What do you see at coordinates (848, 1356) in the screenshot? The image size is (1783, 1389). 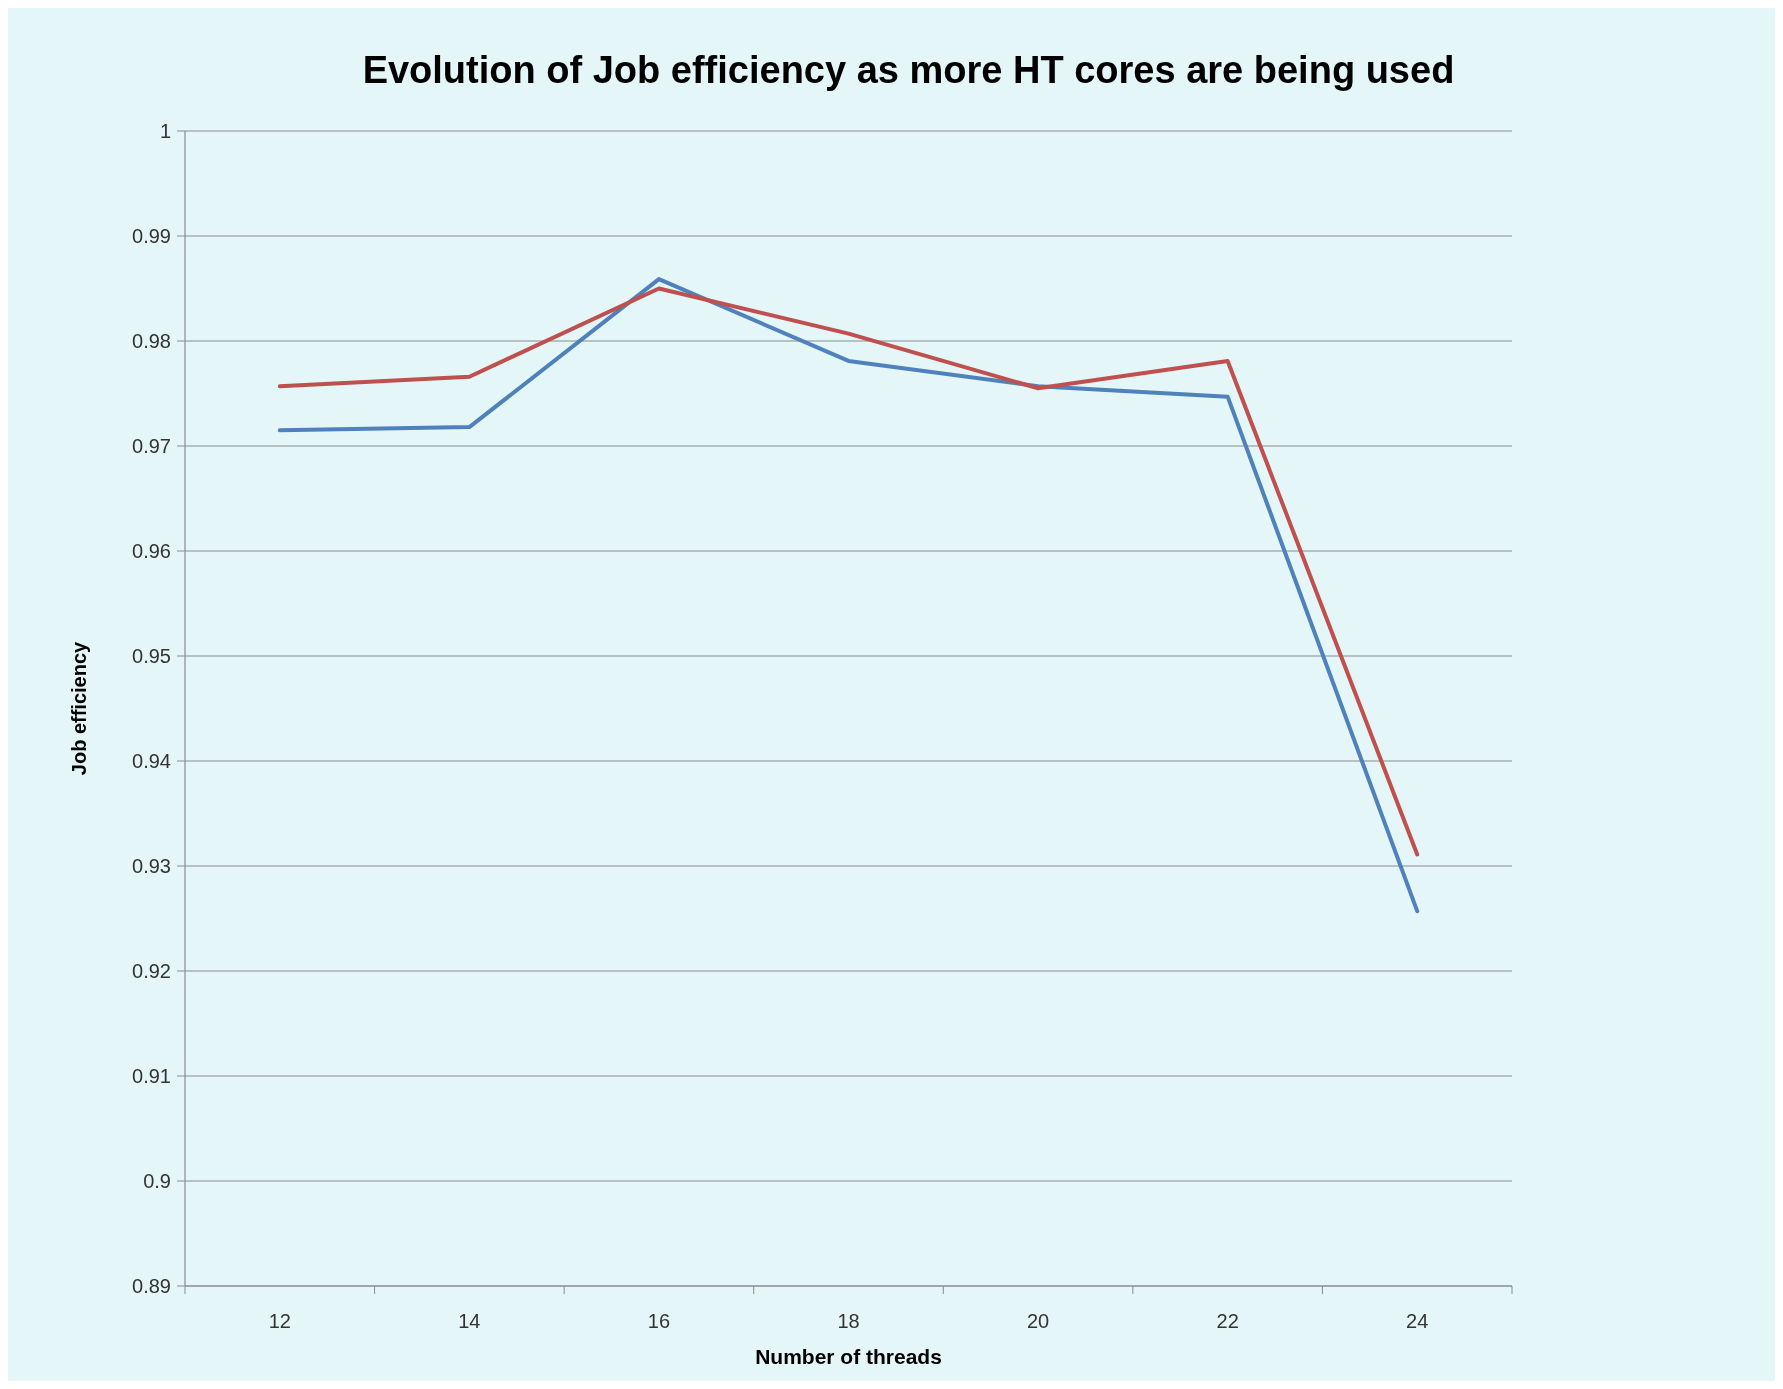 I see `x-axis-title: Number of threads` at bounding box center [848, 1356].